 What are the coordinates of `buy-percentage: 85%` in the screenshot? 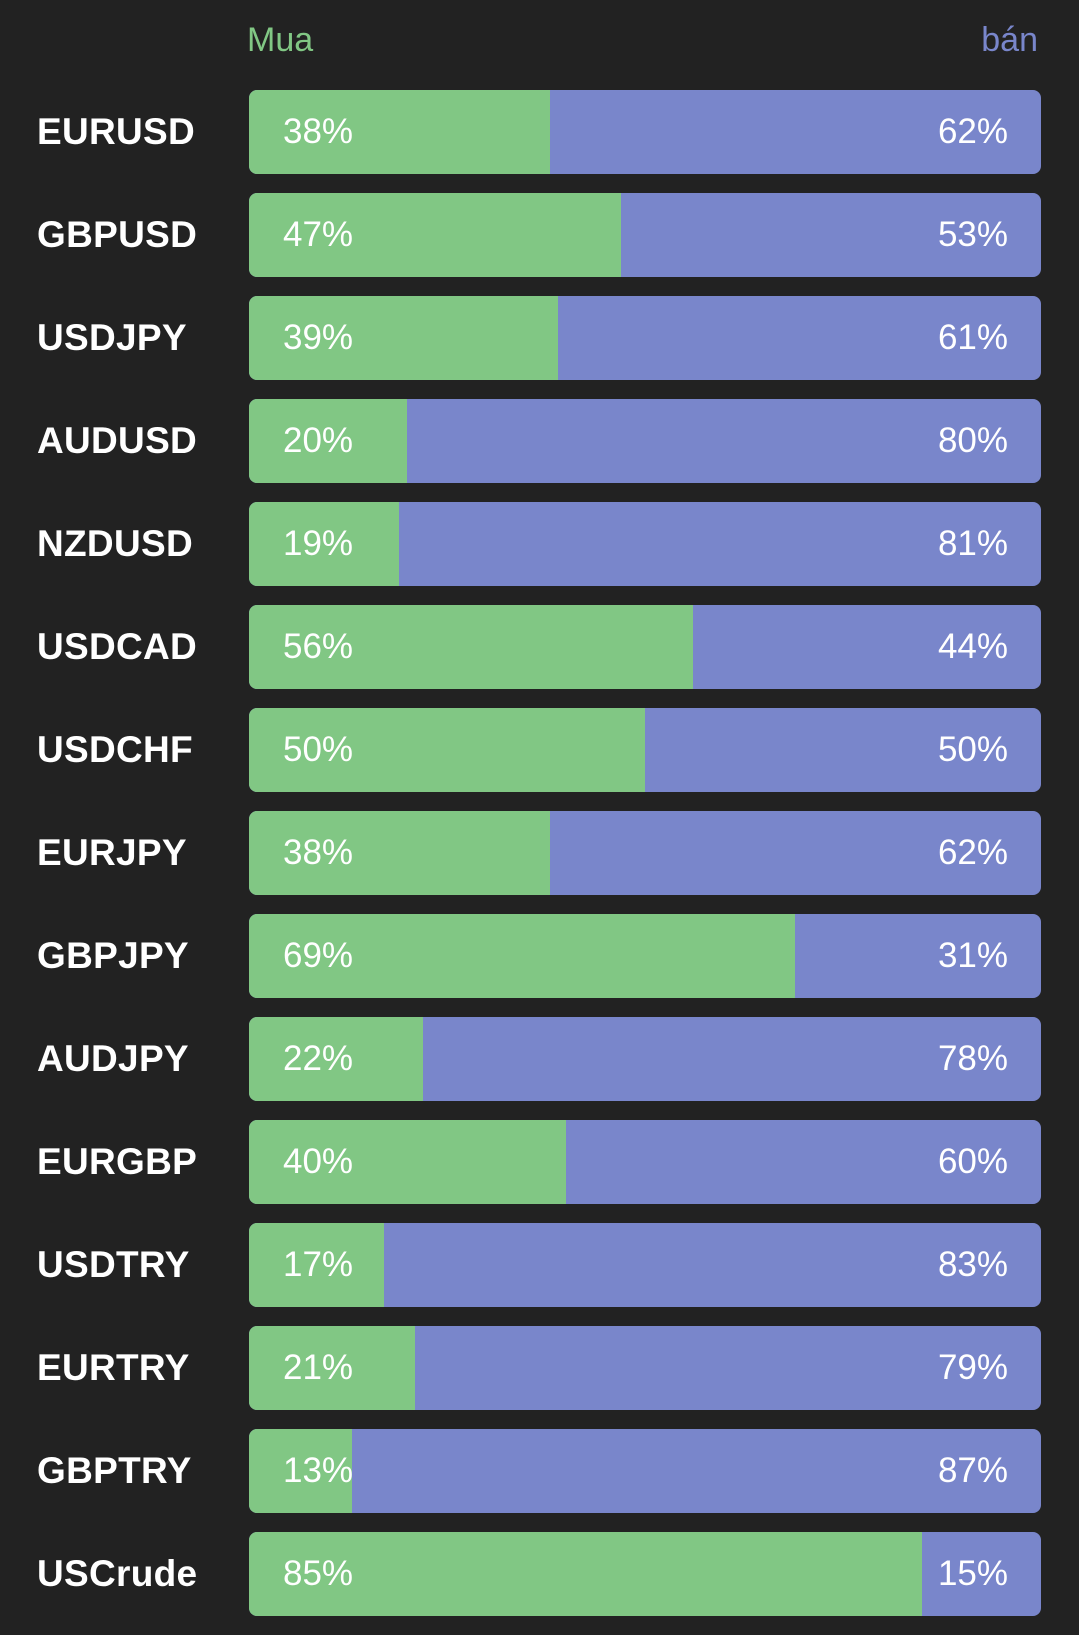 It's located at (318, 1573).